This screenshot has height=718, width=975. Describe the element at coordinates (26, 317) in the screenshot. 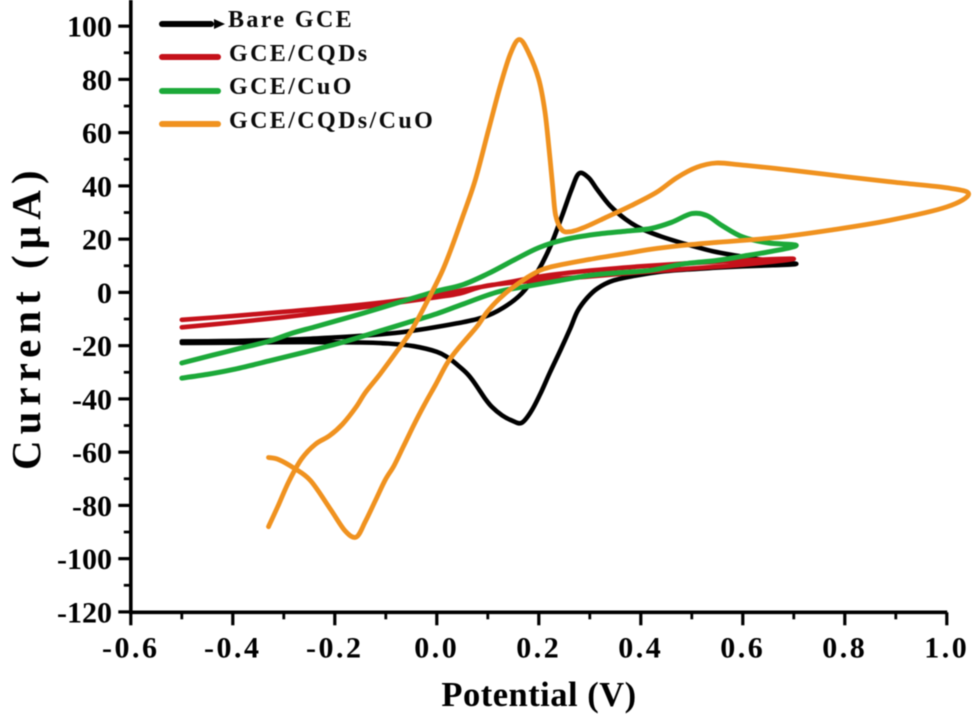

I see `y-axis-title: Current (µA)` at that location.